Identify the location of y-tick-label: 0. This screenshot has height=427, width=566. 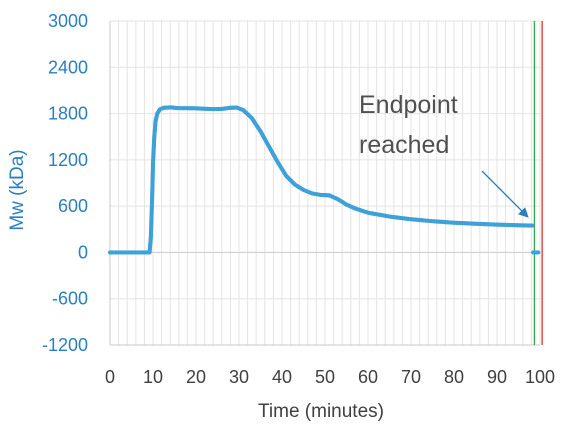
(83, 252).